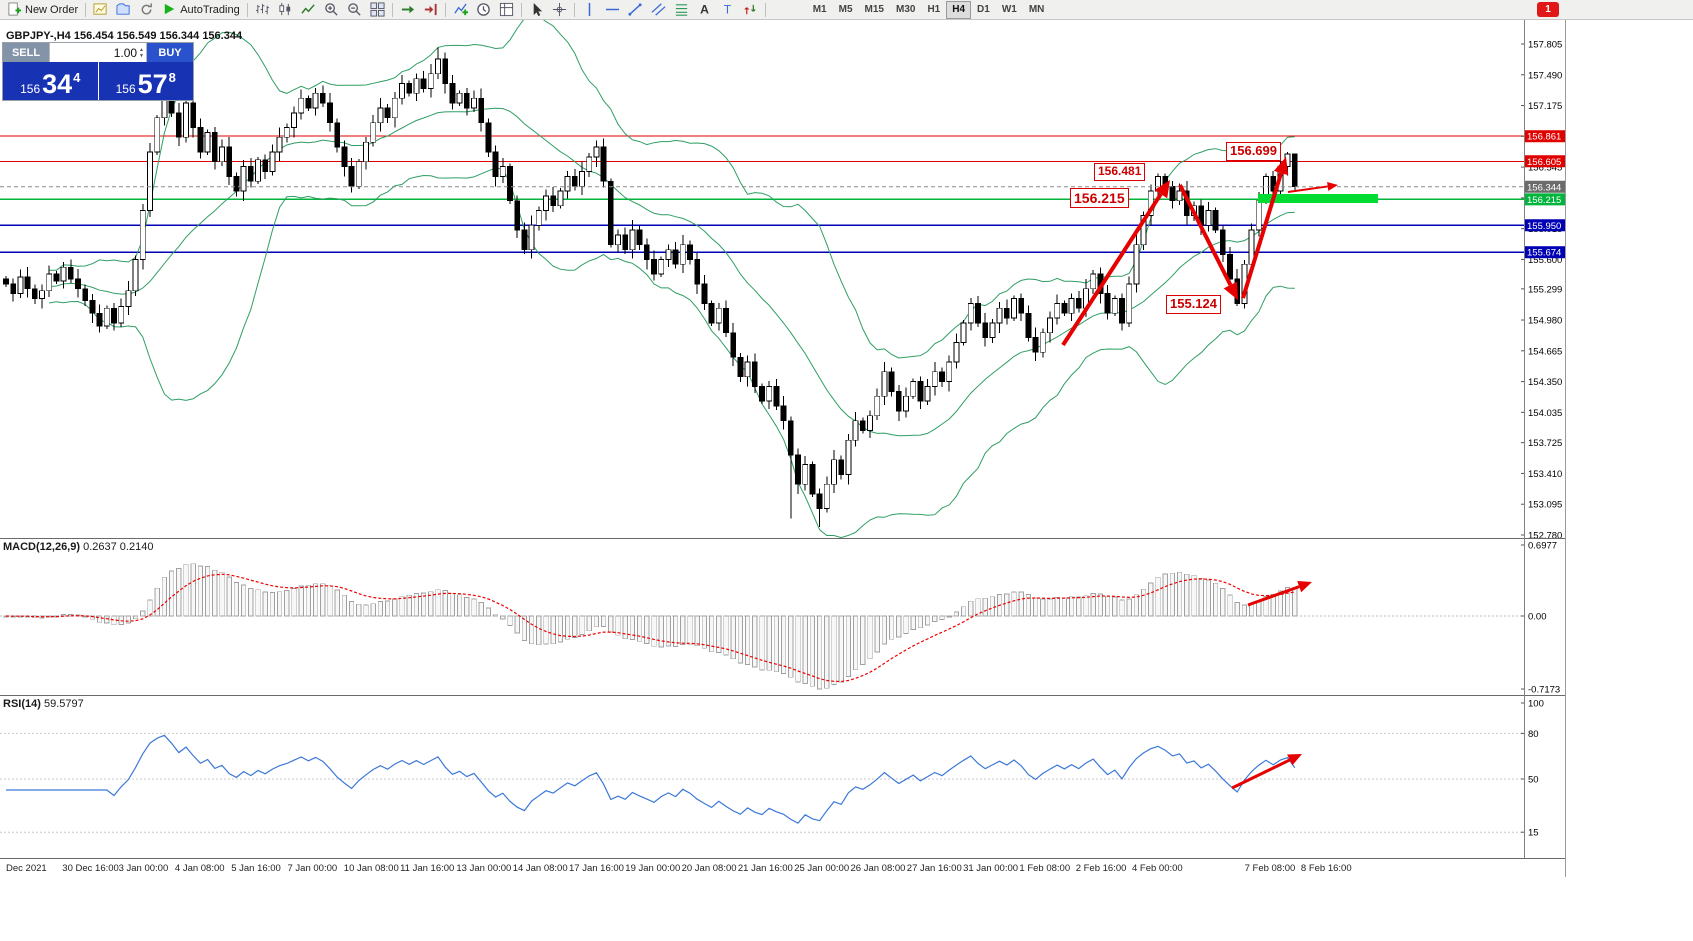 The height and width of the screenshot is (941, 1693). Describe the element at coordinates (959, 9) in the screenshot. I see `timeframe-h4: H4` at that location.